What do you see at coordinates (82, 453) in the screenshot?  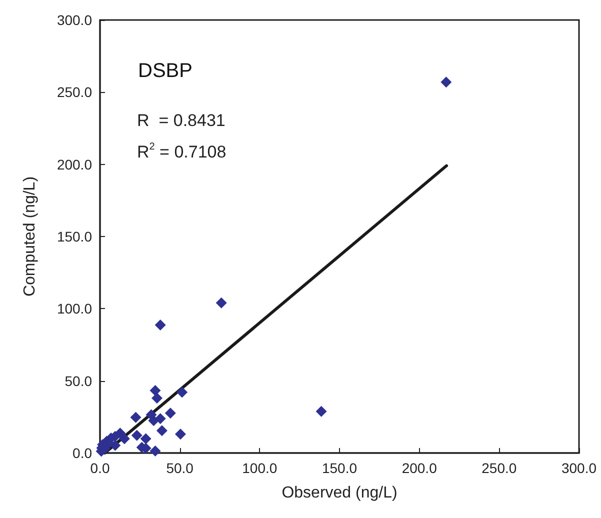 I see `y-tick-label: 0.0` at bounding box center [82, 453].